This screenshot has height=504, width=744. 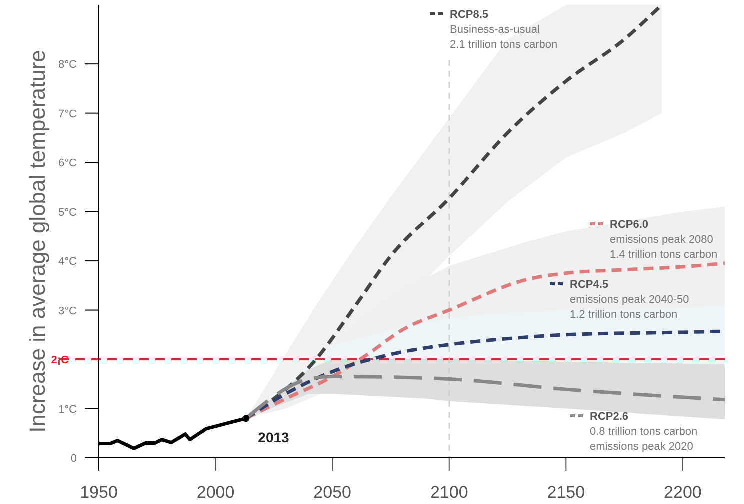 What do you see at coordinates (664, 255) in the screenshot?
I see `annotation: 1.4 trillion tons carbon` at bounding box center [664, 255].